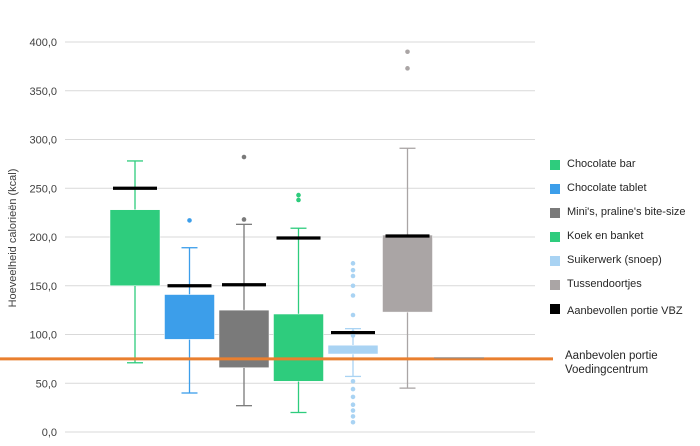 The image size is (700, 446). I want to click on legend-item-chocolate-bar: Chocolate bar, so click(625, 170).